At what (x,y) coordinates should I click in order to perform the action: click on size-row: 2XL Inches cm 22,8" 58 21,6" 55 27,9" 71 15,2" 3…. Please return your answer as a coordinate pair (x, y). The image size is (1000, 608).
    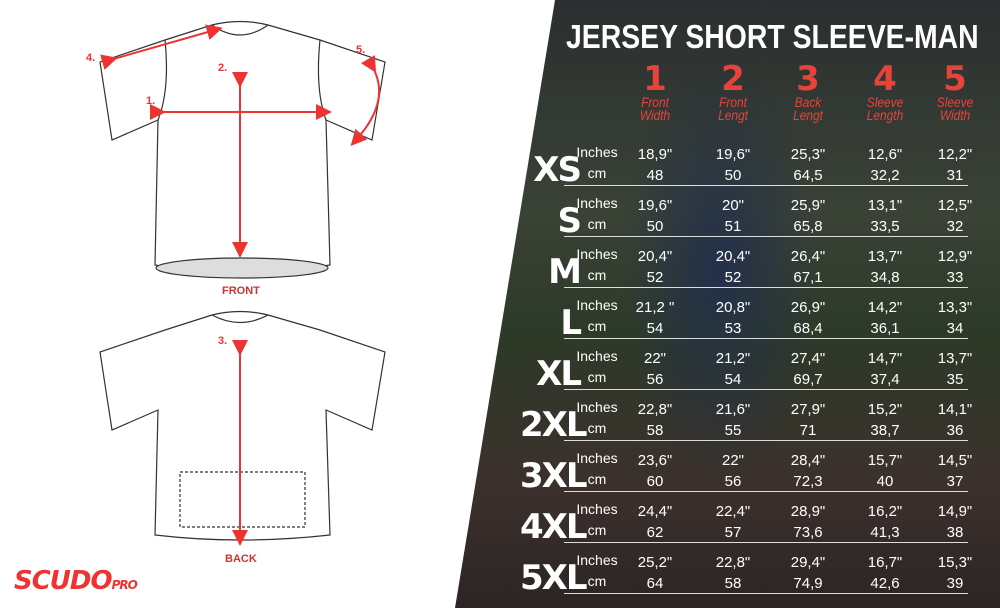
    Looking at the image, I should click on (750, 424).